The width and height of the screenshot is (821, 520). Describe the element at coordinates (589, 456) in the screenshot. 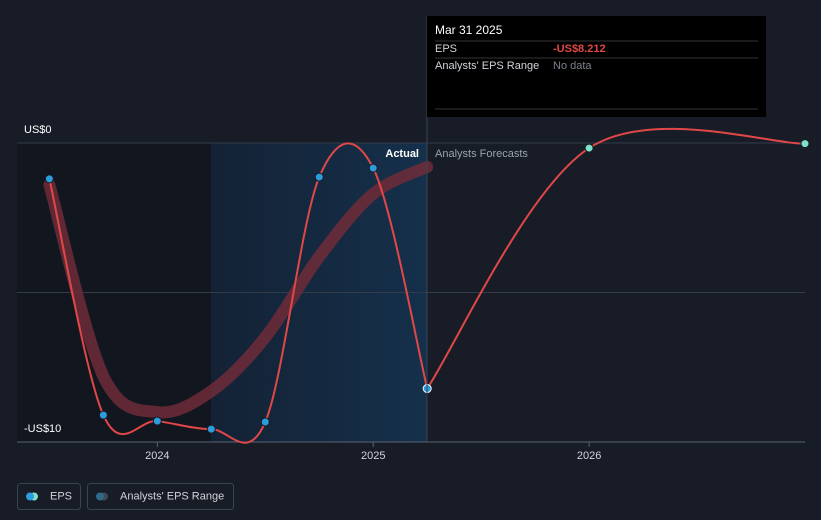

I see `x-tick-label: 2026` at that location.